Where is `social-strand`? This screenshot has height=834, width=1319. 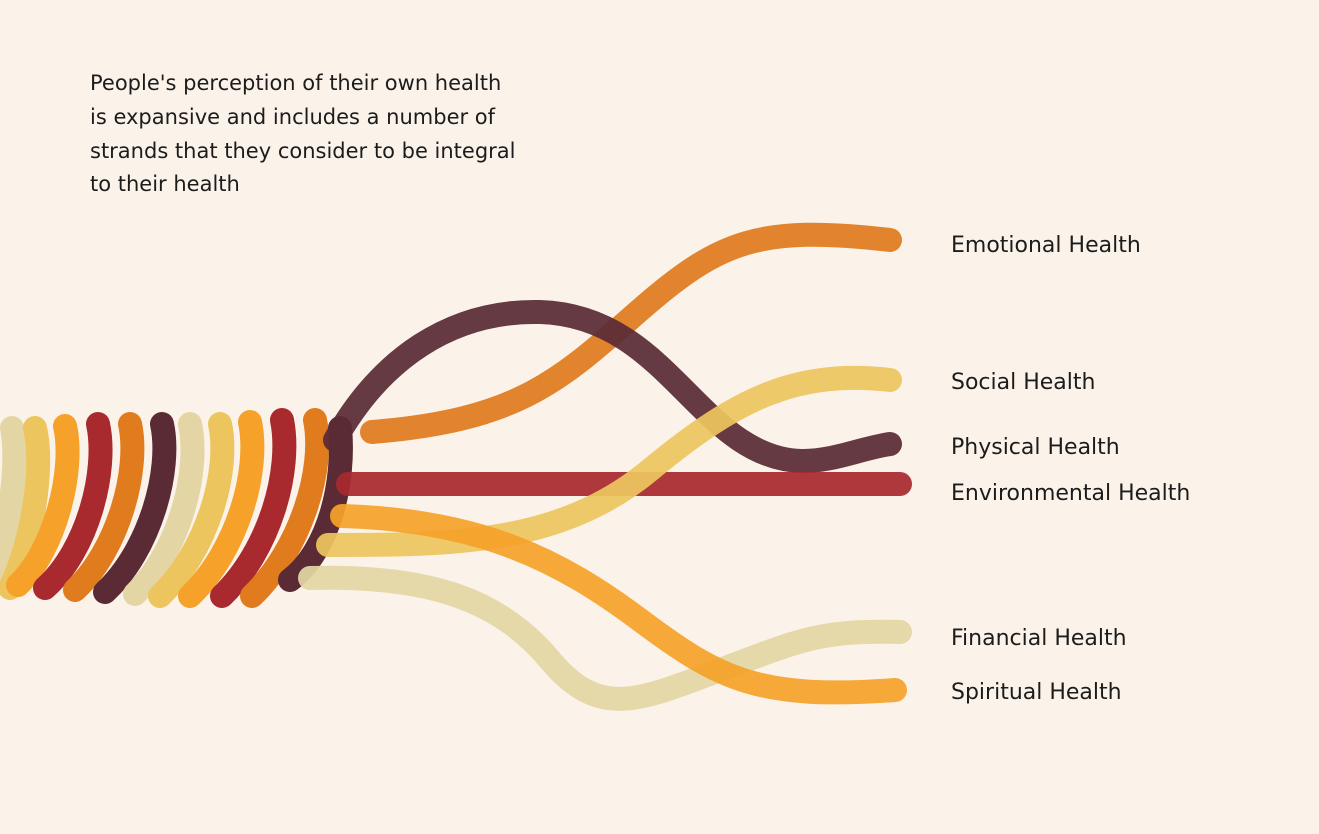 social-strand is located at coordinates (609, 461).